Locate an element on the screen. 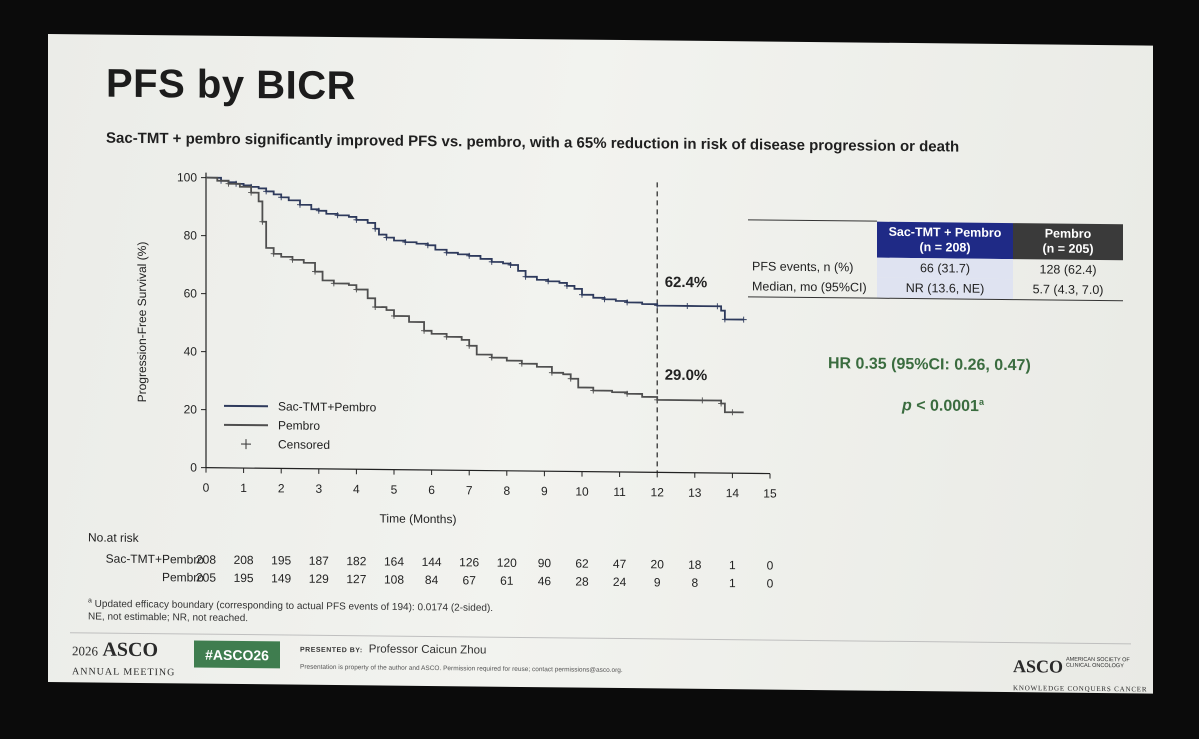 The image size is (1199, 739). x-tick-label: 0 is located at coordinates (206, 488).